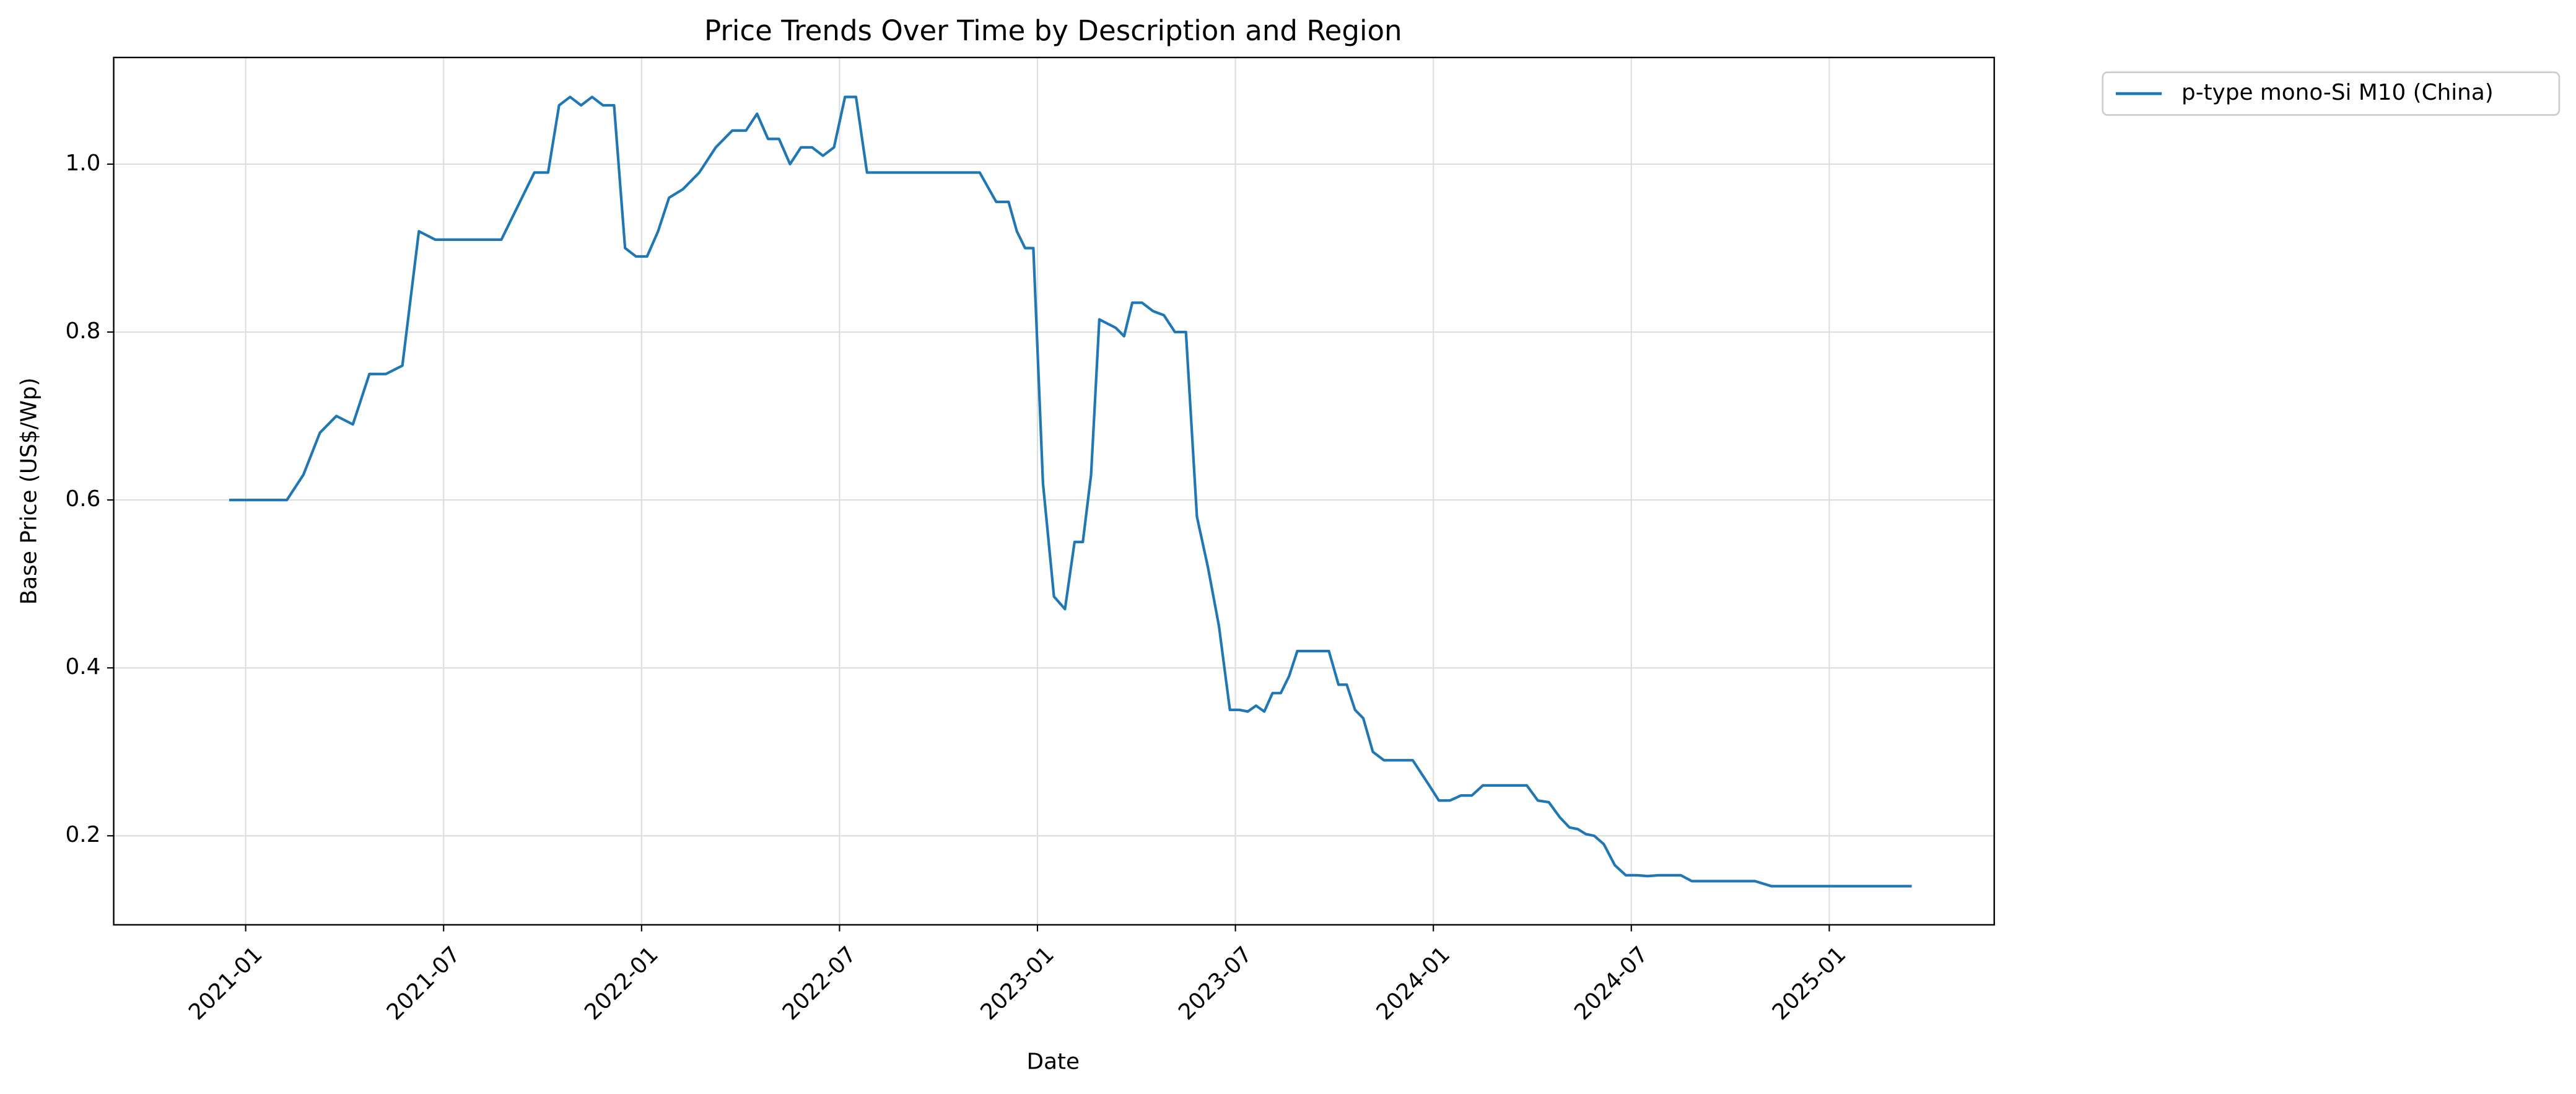 Image resolution: width=2576 pixels, height=1094 pixels. What do you see at coordinates (2337, 92) in the screenshot?
I see `legend-label: p-type mono-Si M10 (China)` at bounding box center [2337, 92].